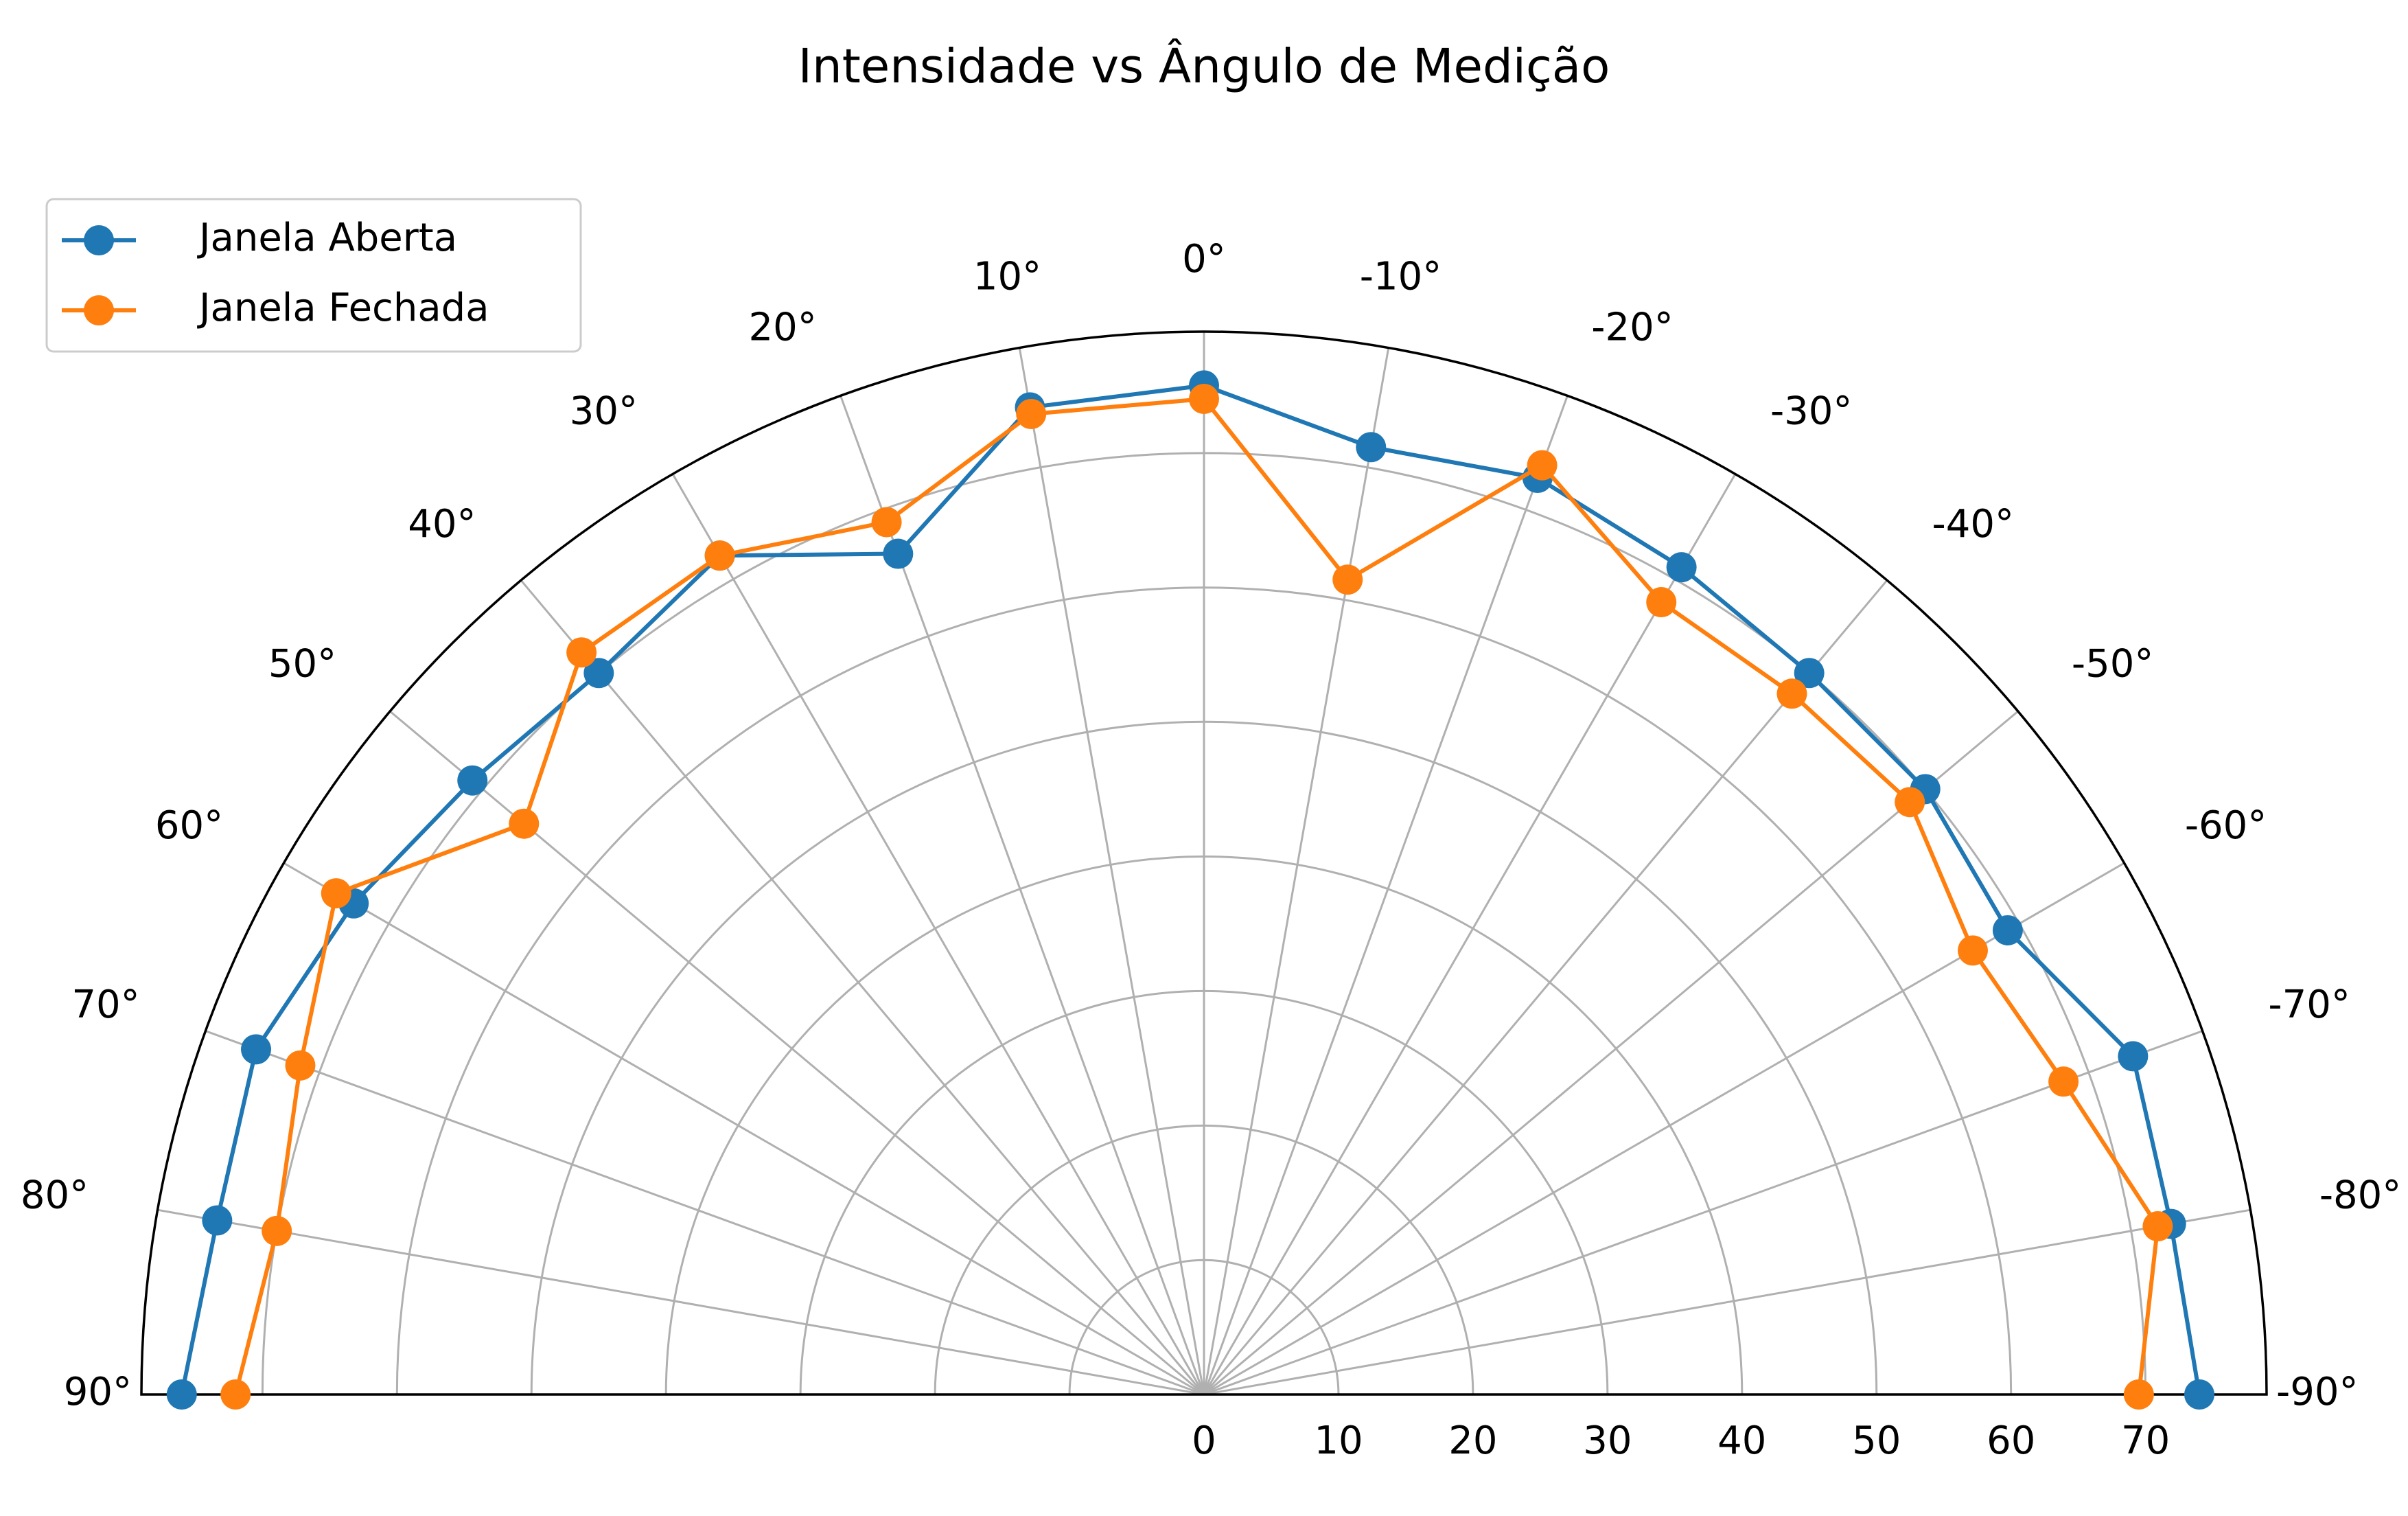  What do you see at coordinates (1401, 276) in the screenshot?
I see `angle-tick-label: -10°` at bounding box center [1401, 276].